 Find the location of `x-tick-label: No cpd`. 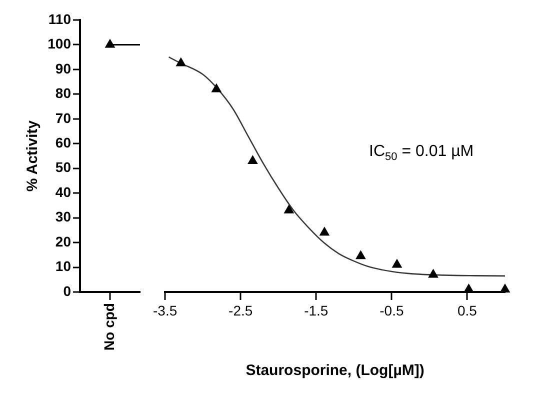

x-tick-label: No cpd is located at coordinates (108, 326).